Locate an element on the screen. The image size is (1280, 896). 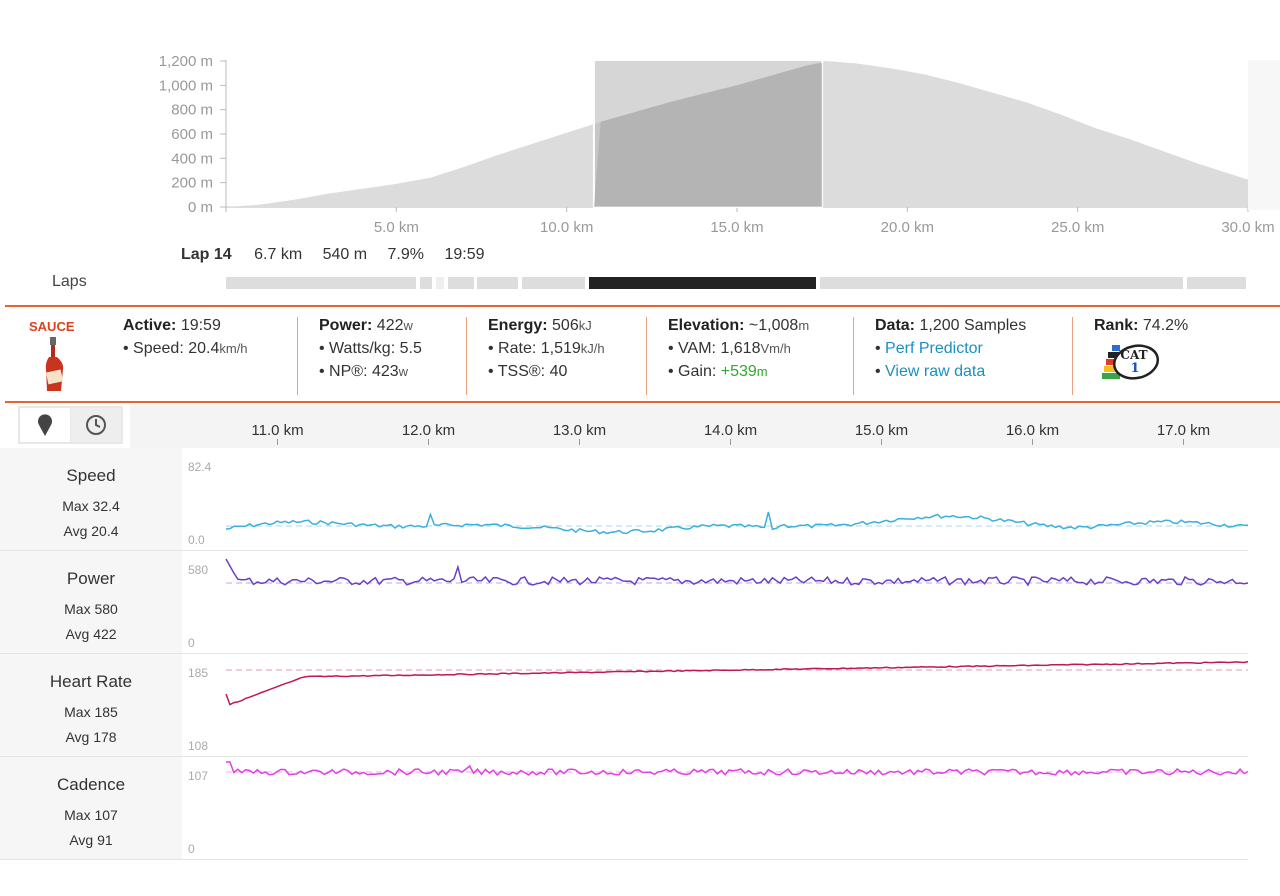
stream-panel-cadence: 107 0 is located at coordinates (624, 808).